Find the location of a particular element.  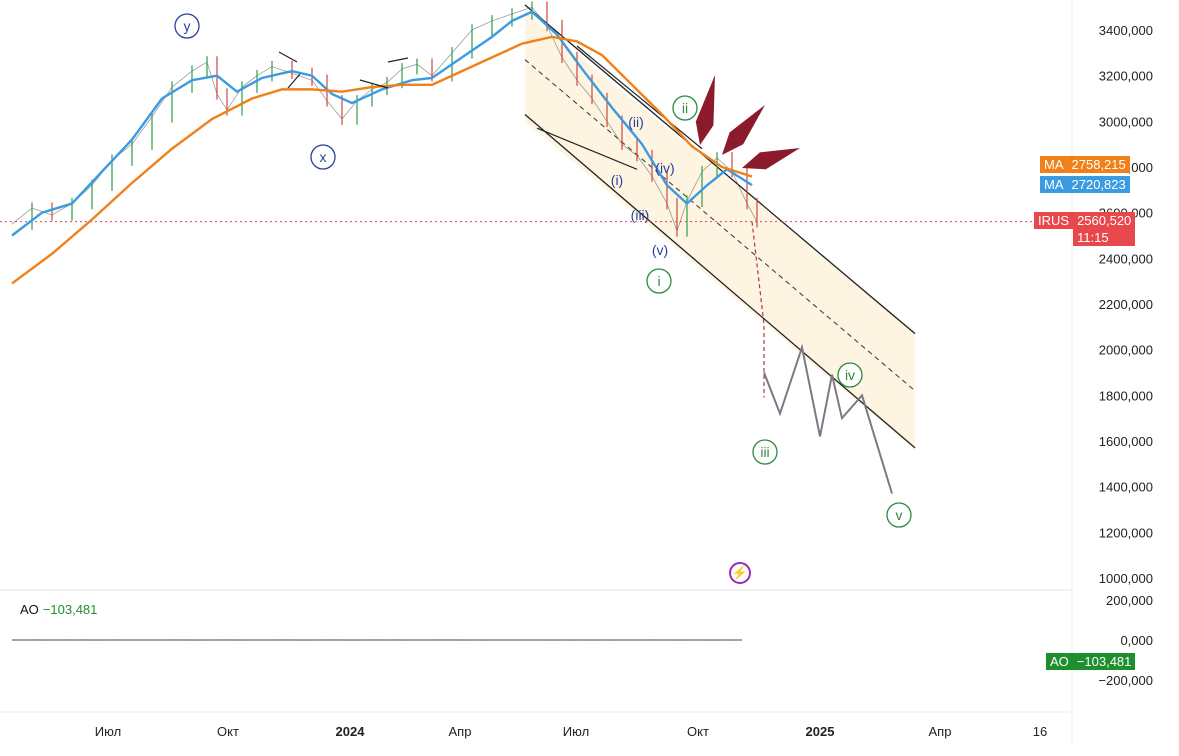

ao-tag-label: AO is located at coordinates (1059, 661).